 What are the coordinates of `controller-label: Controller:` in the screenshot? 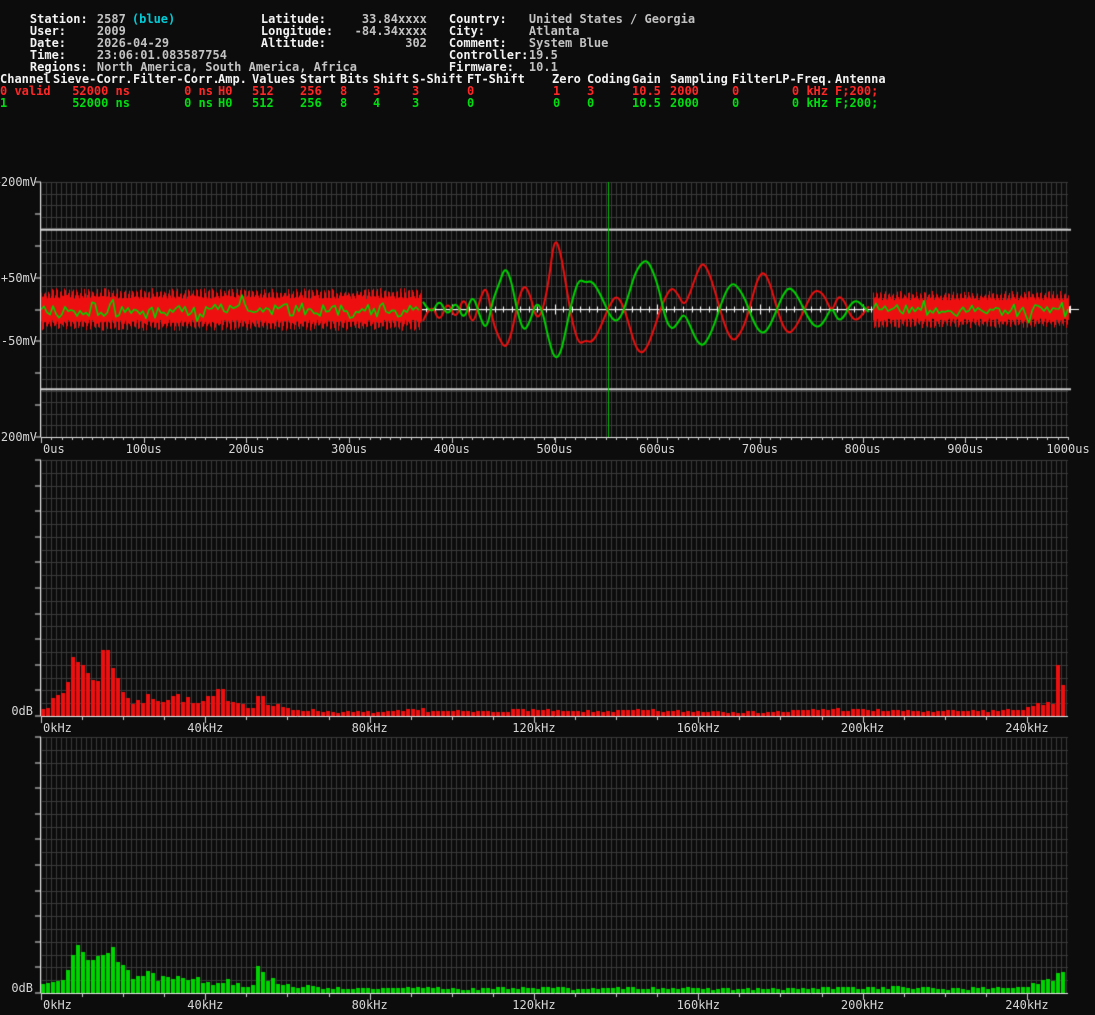 It's located at (488, 55).